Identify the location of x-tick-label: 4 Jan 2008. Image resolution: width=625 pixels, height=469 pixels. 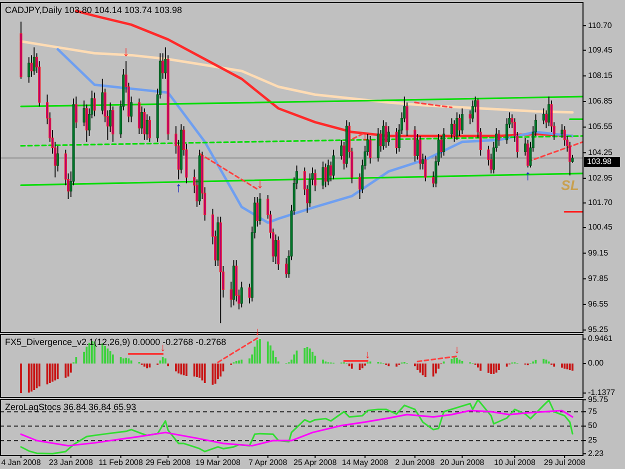
(21, 462).